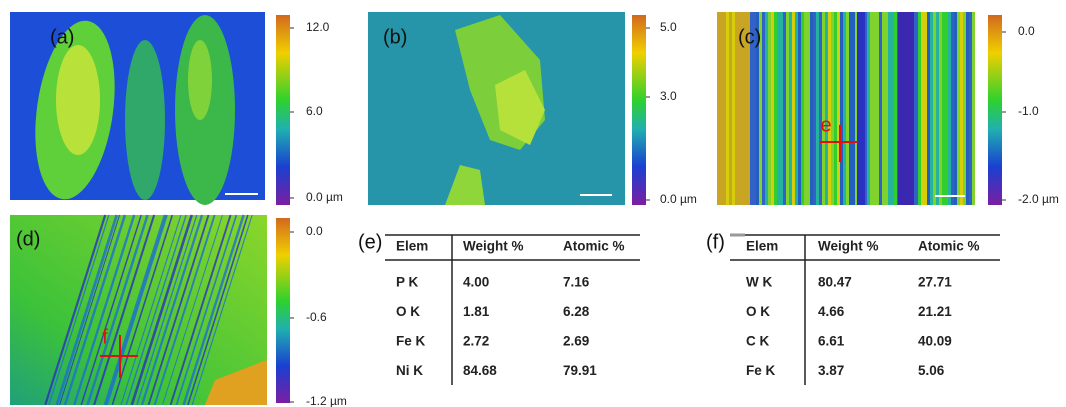  I want to click on colorbar-tick-label: 5.0, so click(668, 27).